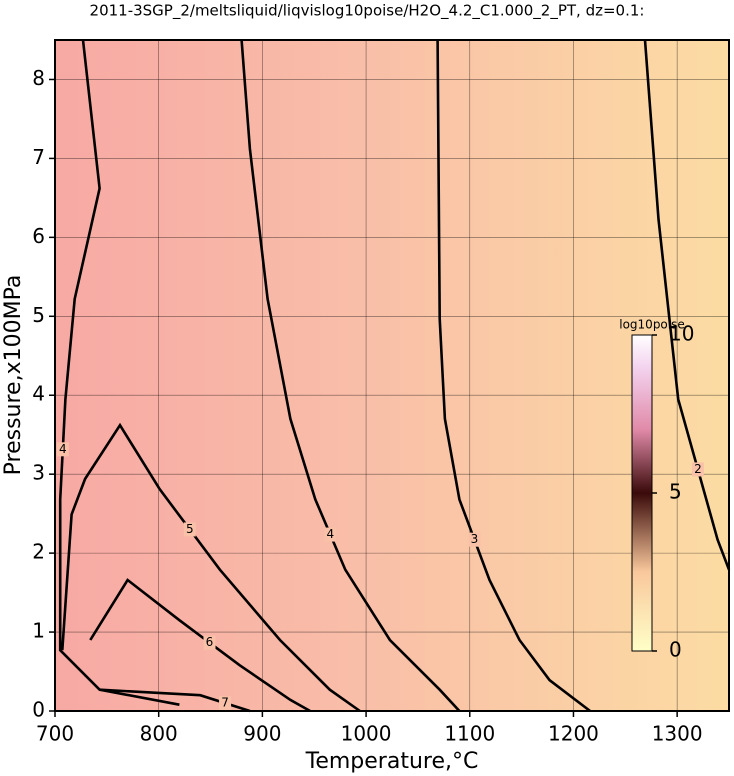 The height and width of the screenshot is (776, 734). I want to click on x-tick-label: 1300, so click(677, 734).